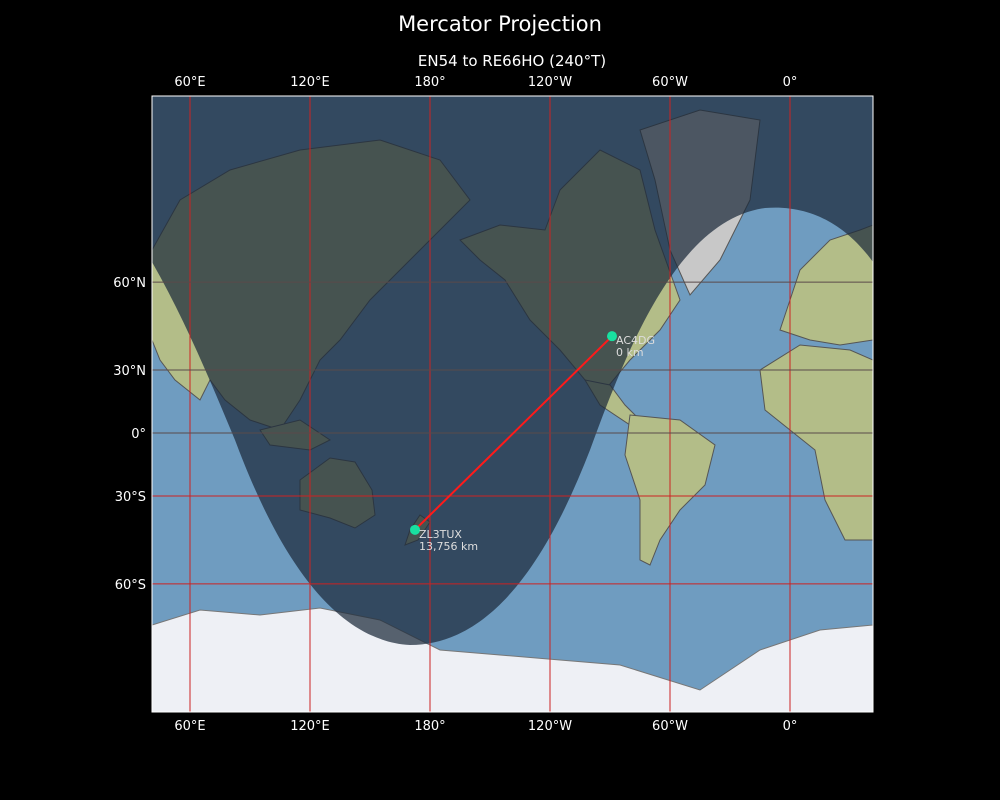 Image resolution: width=1000 pixels, height=800 pixels. What do you see at coordinates (630, 352) in the screenshot?
I see `station-distance: 0 km` at bounding box center [630, 352].